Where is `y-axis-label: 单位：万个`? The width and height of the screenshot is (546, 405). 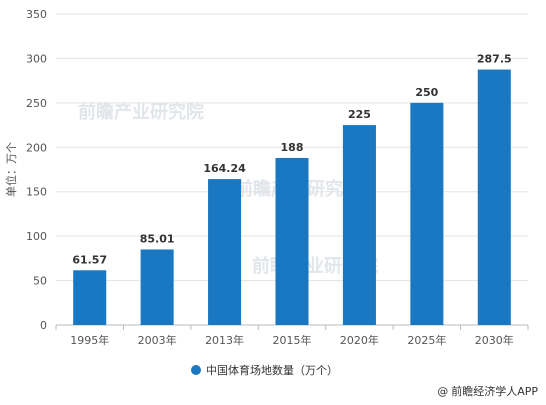 y-axis-label: 单位：万个 is located at coordinates (11, 169).